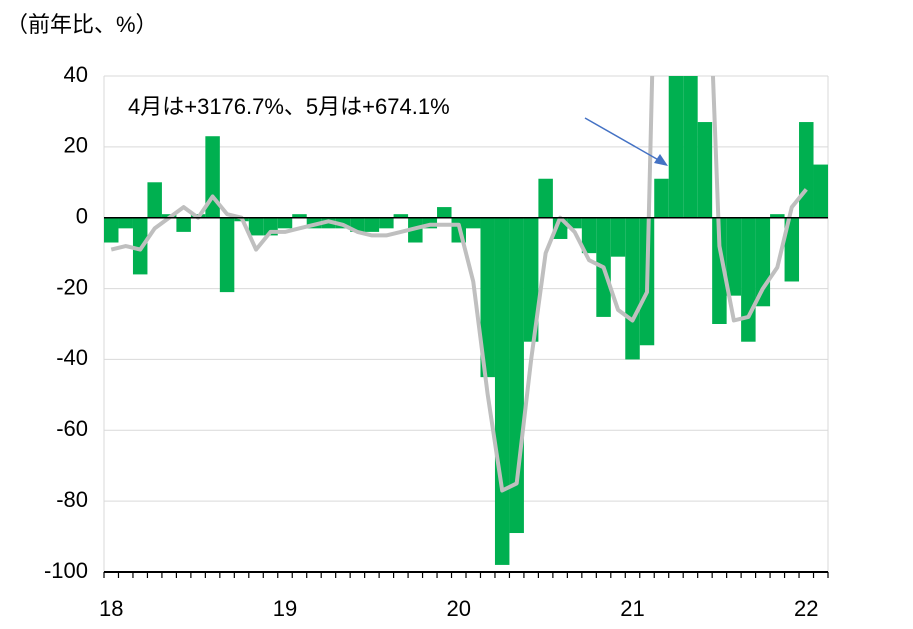 The width and height of the screenshot is (913, 629). I want to click on y-tick-label: -100, so click(66, 570).